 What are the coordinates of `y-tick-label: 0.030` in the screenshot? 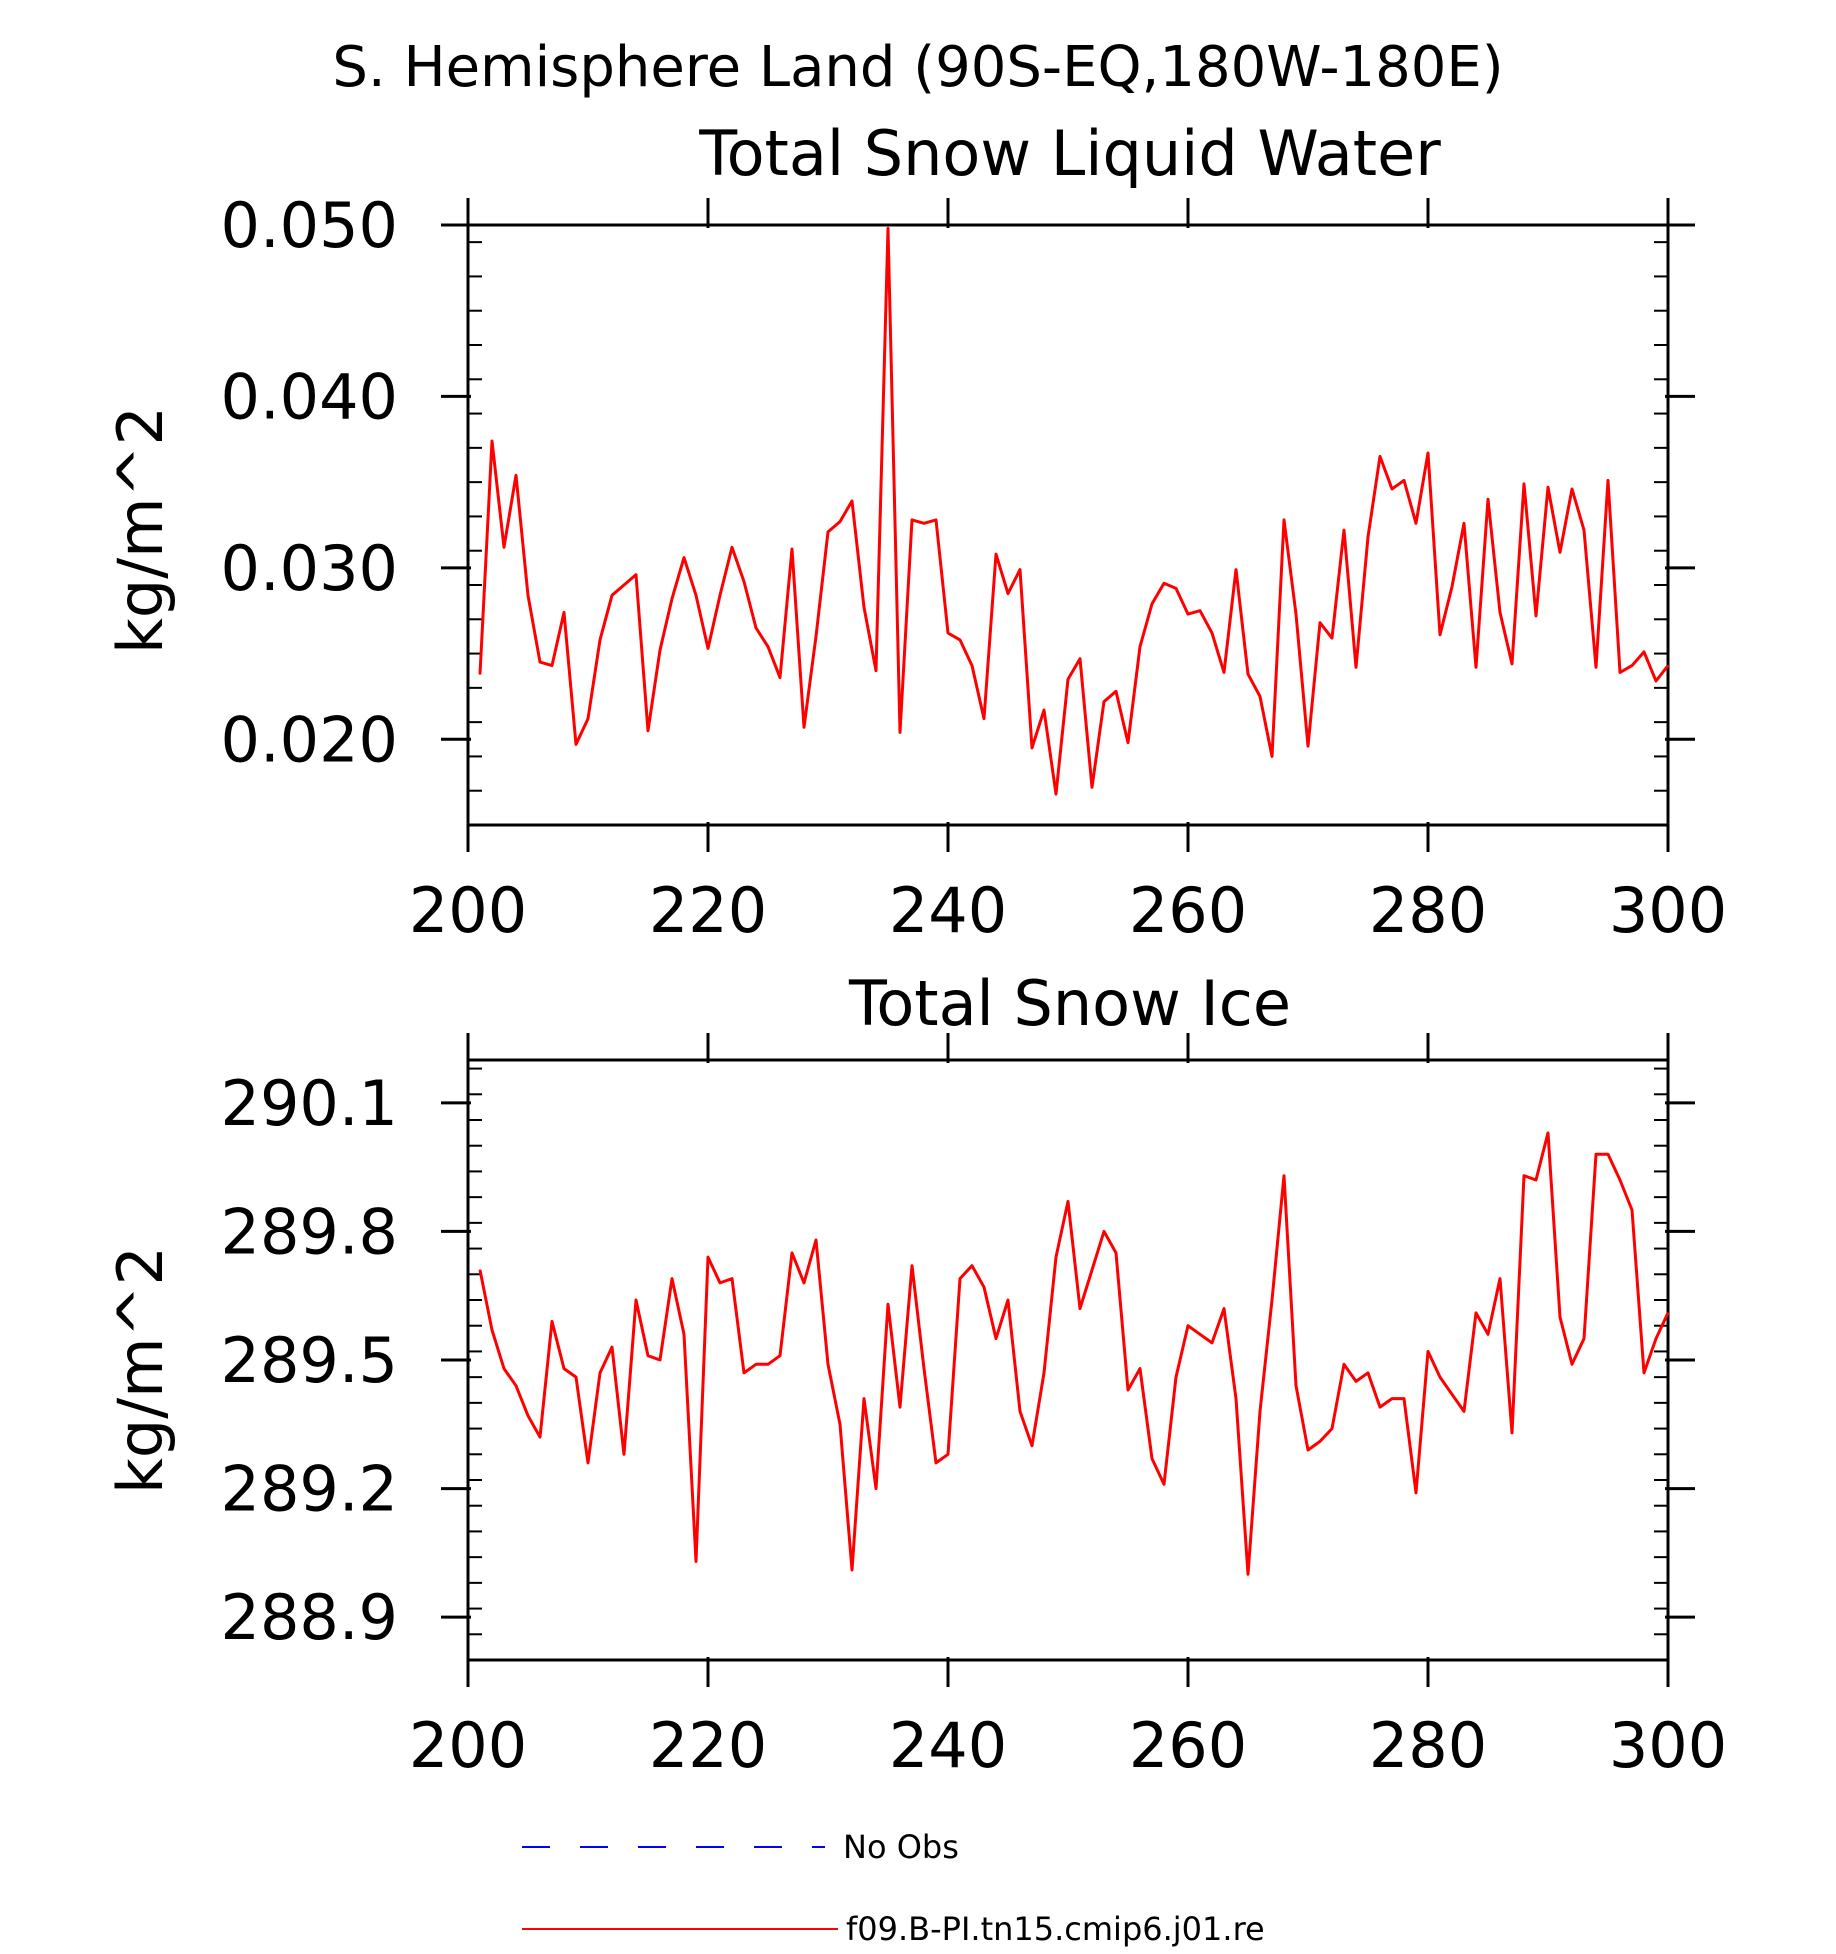 It's located at (310, 568).